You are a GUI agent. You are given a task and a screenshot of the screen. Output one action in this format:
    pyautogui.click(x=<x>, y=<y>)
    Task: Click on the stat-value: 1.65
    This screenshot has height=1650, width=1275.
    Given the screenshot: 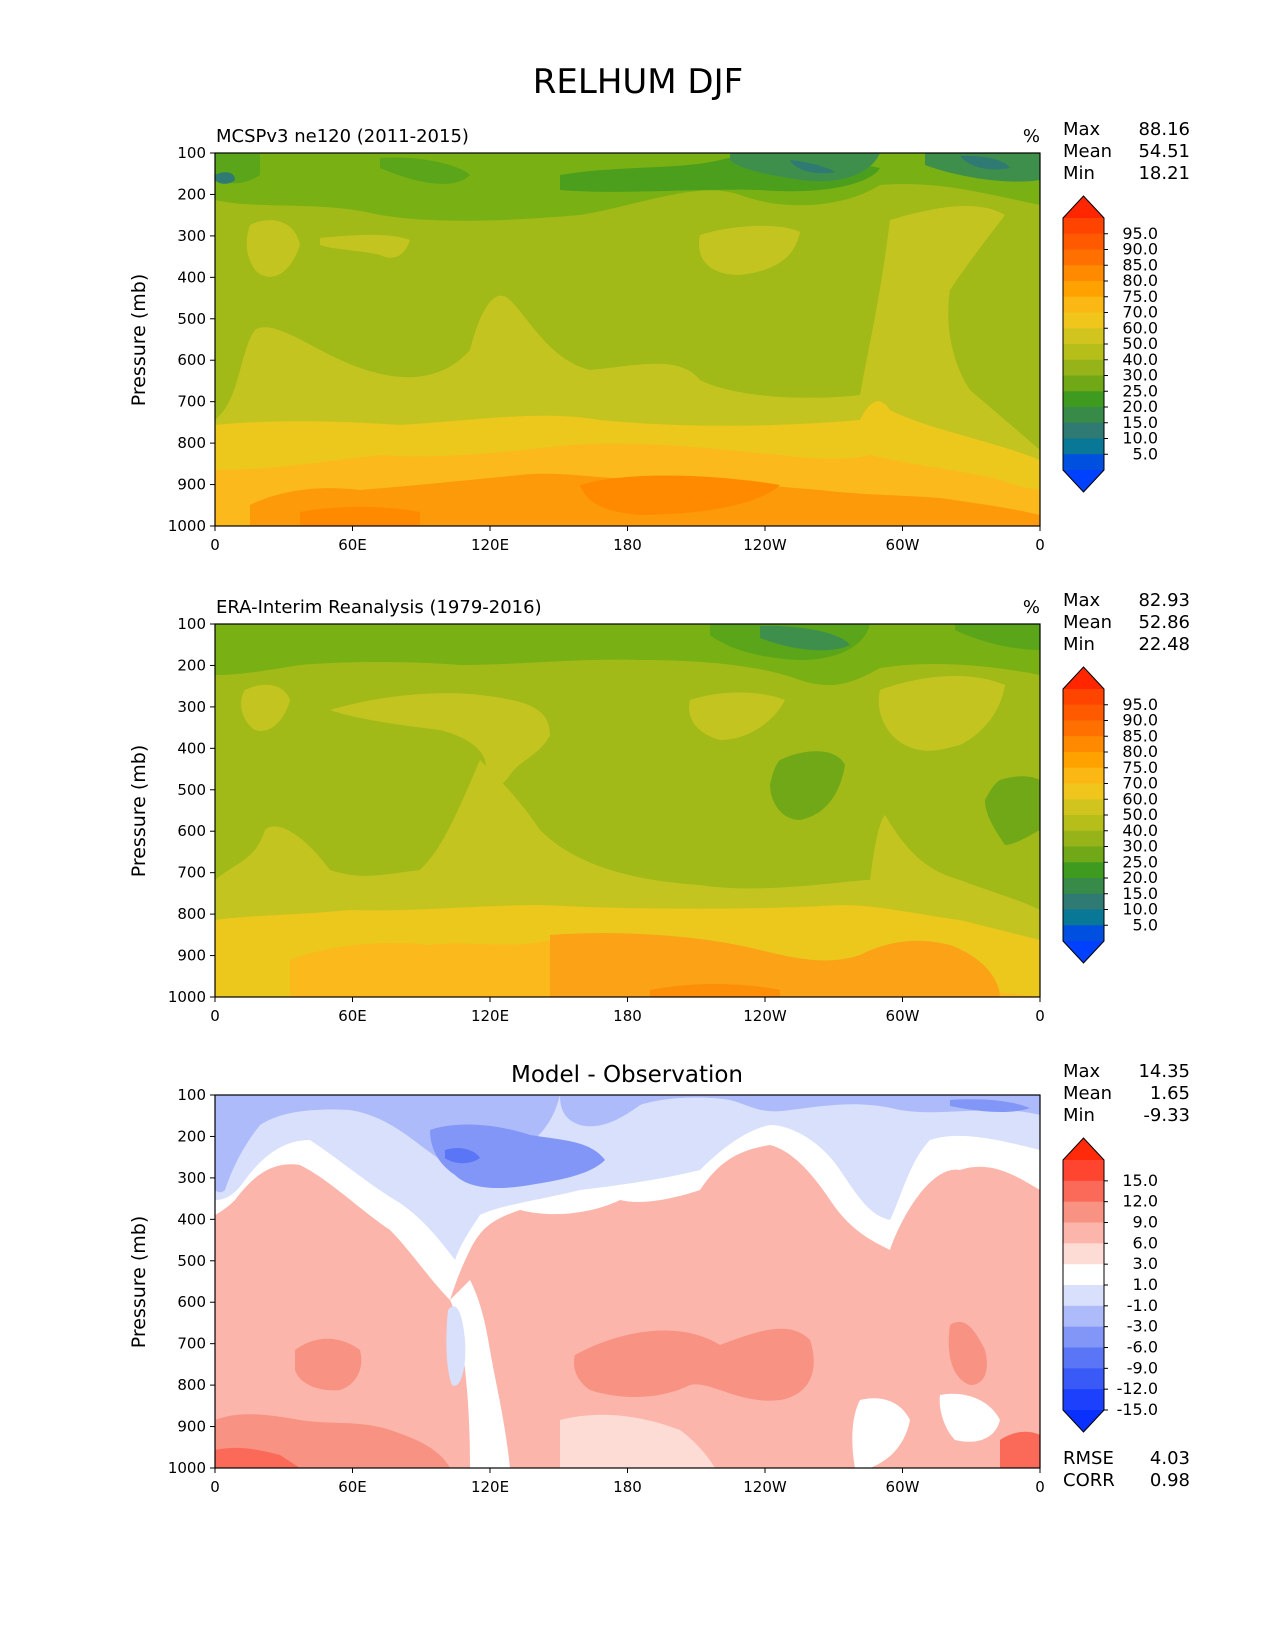 What is the action you would take?
    pyautogui.click(x=1170, y=1093)
    